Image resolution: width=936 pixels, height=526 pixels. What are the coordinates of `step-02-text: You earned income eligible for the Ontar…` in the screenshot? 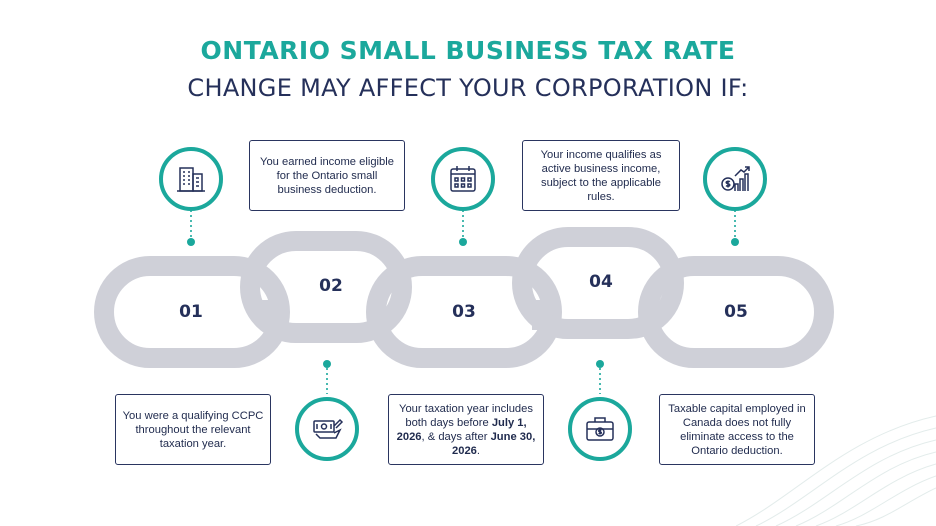 It's located at (327, 175).